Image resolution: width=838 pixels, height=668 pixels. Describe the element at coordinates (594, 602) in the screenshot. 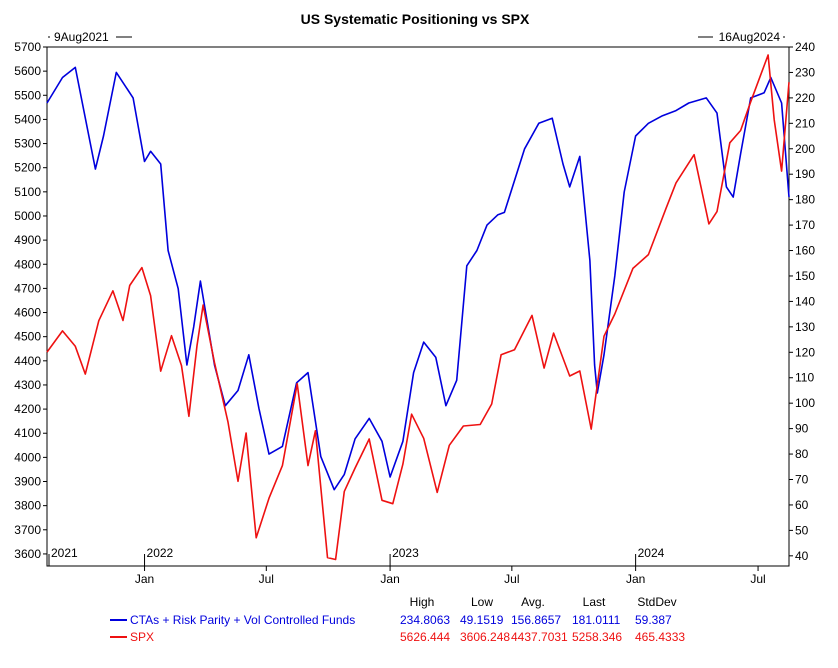

I see `stats-header: Last` at that location.